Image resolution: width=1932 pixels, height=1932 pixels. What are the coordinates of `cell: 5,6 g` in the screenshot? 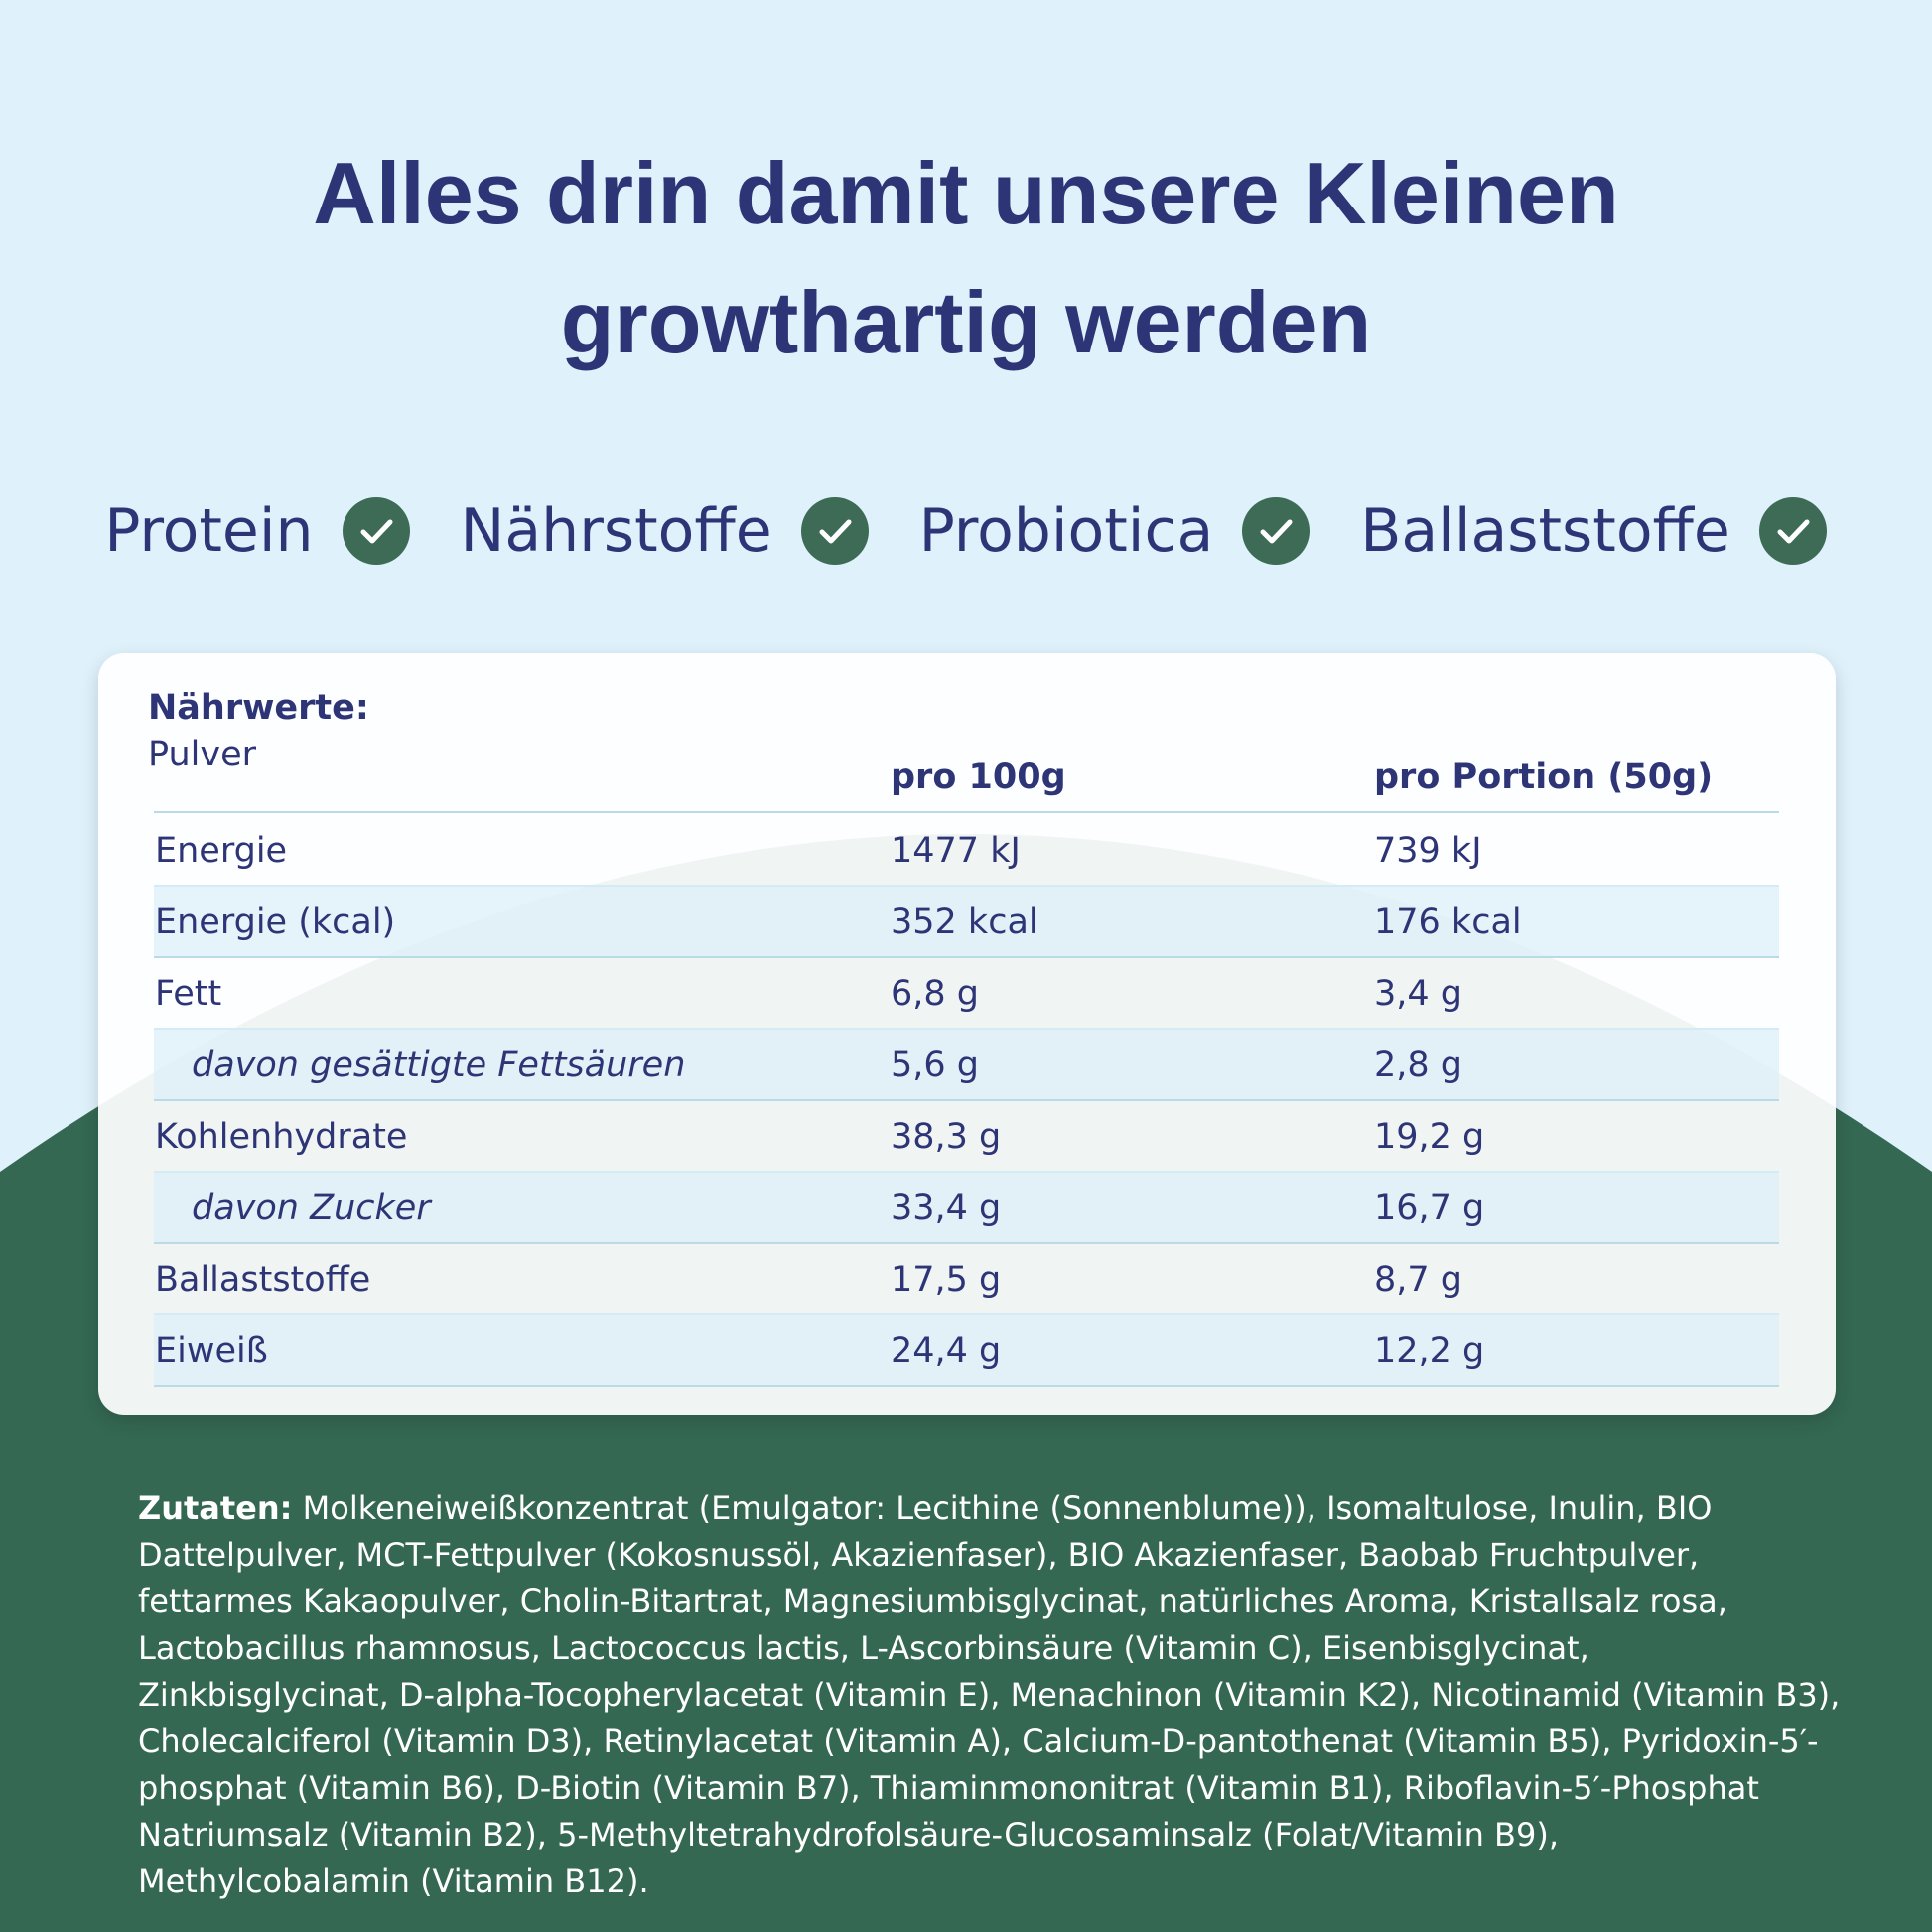 It's located at (935, 1065).